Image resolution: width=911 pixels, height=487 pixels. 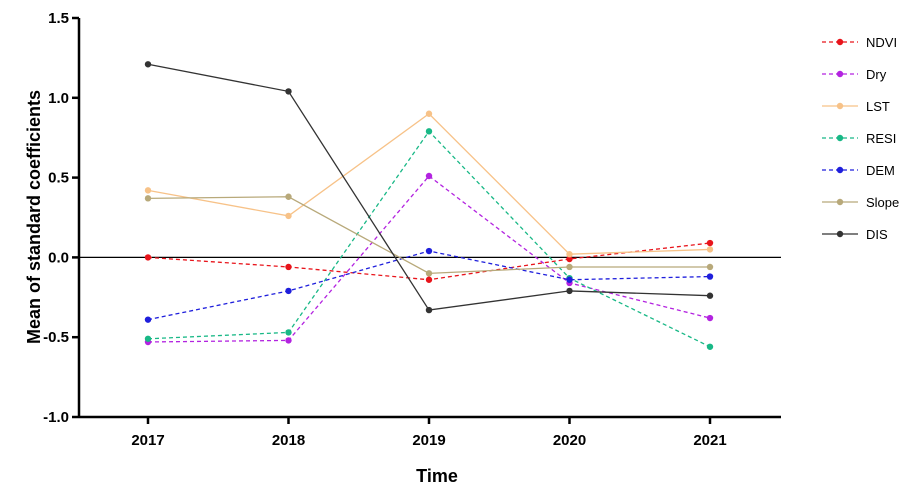 What do you see at coordinates (840, 234) in the screenshot?
I see `legend-marker-dis` at bounding box center [840, 234].